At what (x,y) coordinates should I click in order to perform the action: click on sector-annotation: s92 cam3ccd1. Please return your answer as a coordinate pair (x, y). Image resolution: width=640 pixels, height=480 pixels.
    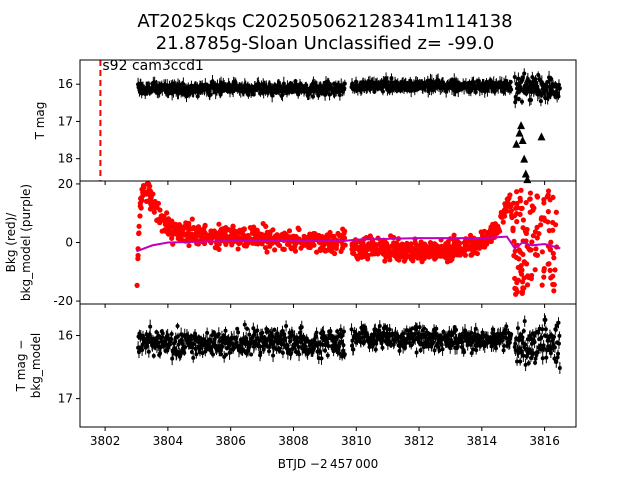
    Looking at the image, I should click on (153, 66).